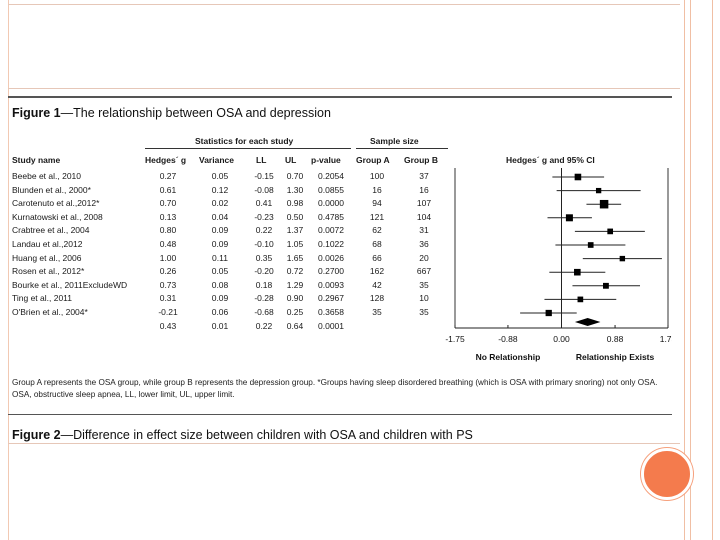  Describe the element at coordinates (424, 203) in the screenshot. I see `cell-b: 107` at that location.